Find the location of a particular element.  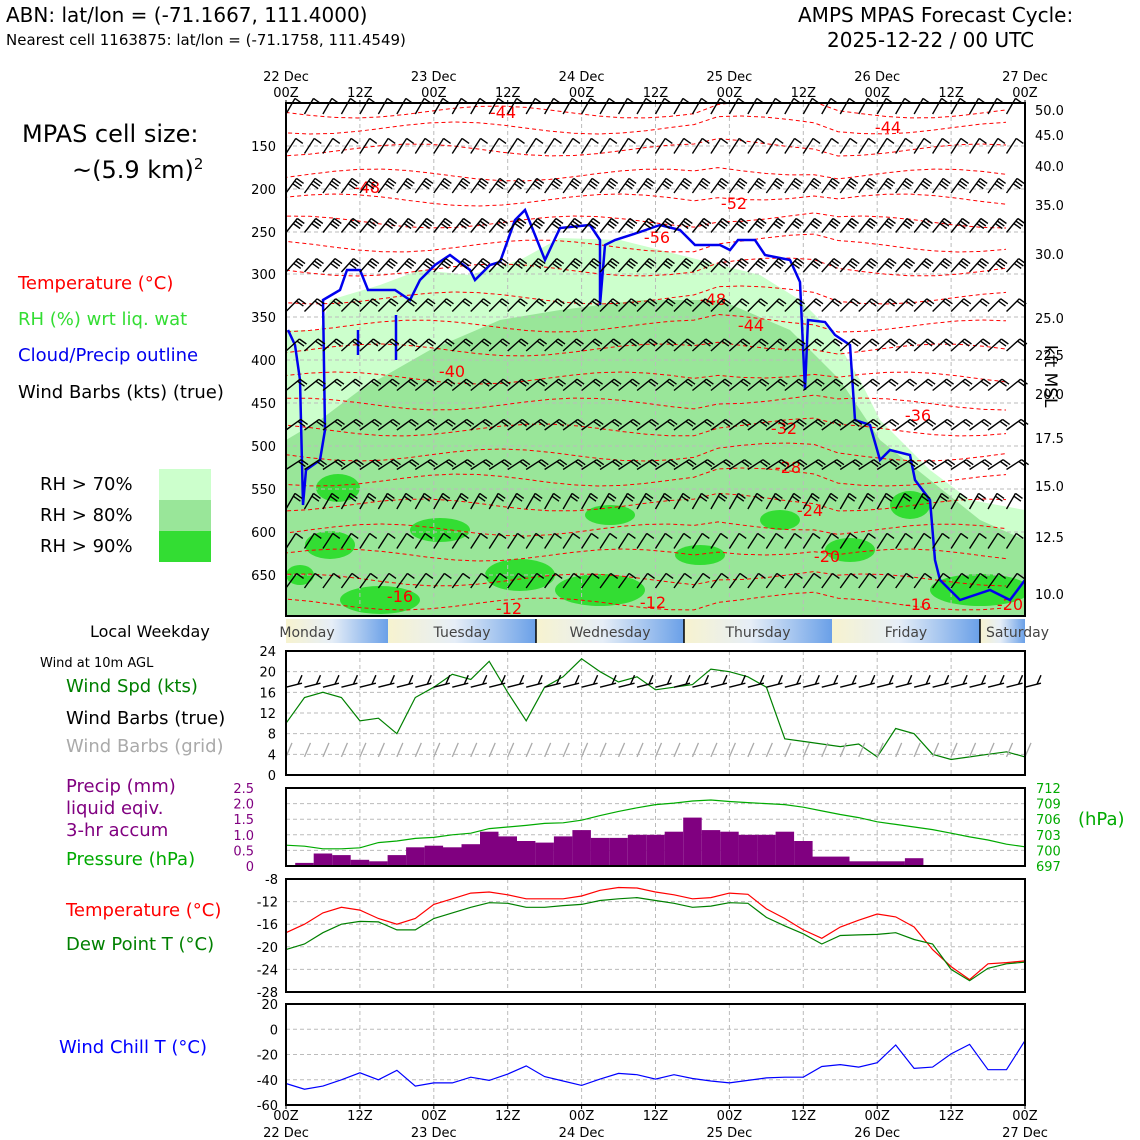

legend-dewpoint: Dew Point T (°C) is located at coordinates (140, 944).